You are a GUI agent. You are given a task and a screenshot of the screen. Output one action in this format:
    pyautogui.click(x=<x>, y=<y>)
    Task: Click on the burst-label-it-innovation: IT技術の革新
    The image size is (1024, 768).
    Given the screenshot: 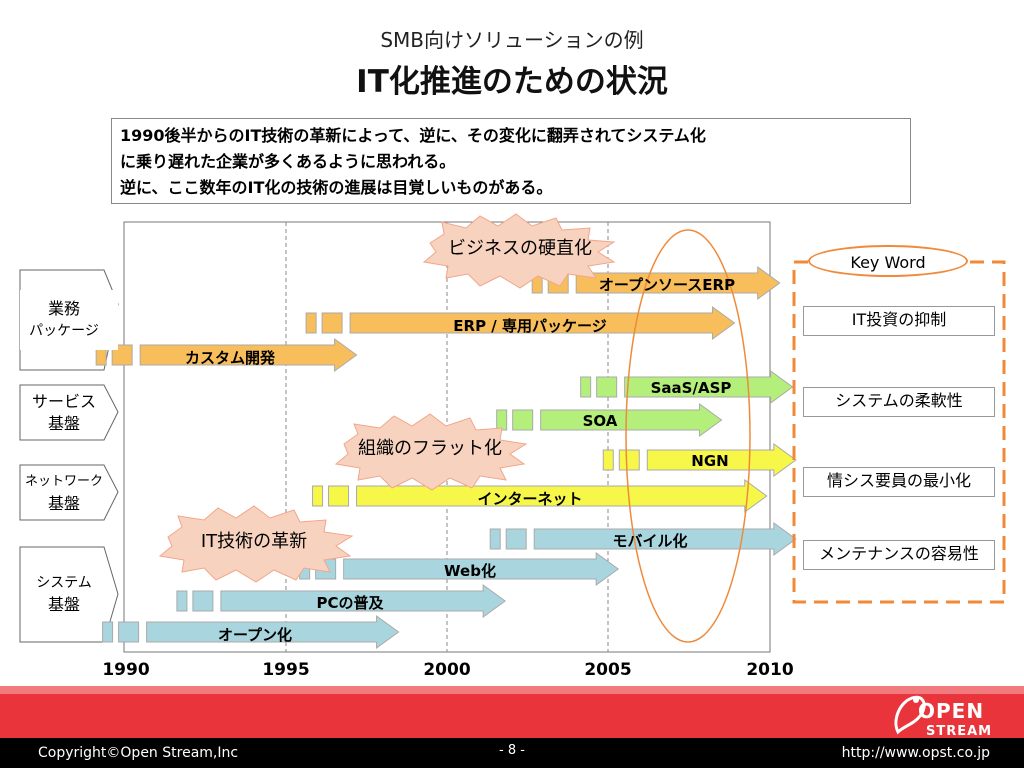 What is the action you would take?
    pyautogui.click(x=254, y=541)
    